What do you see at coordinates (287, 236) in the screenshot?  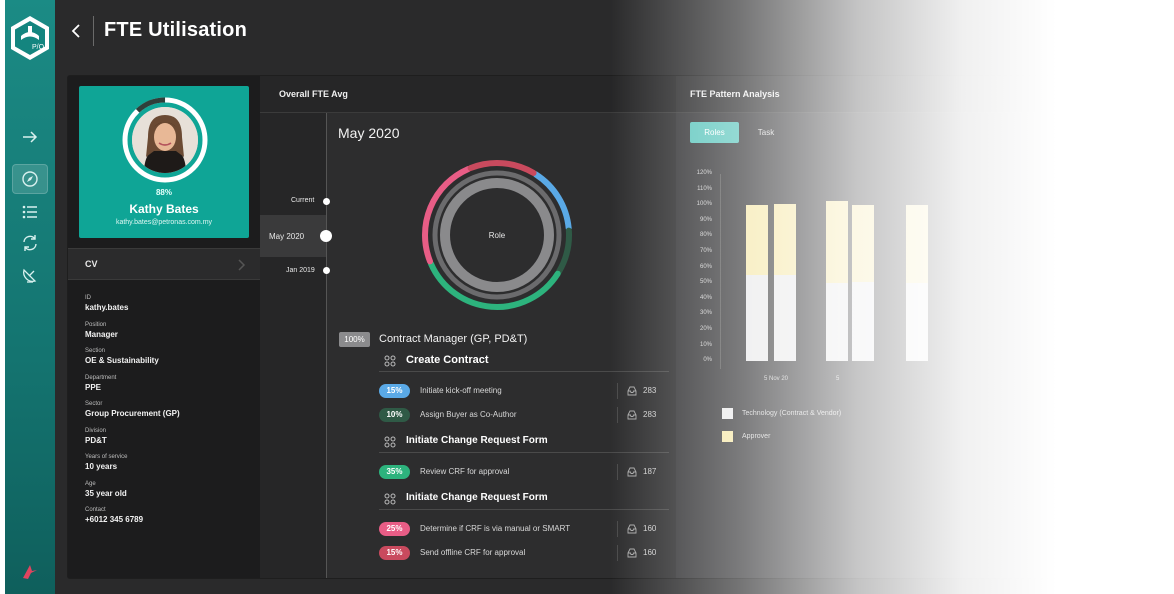 I see `timeline-item-may-2020: May 2020` at bounding box center [287, 236].